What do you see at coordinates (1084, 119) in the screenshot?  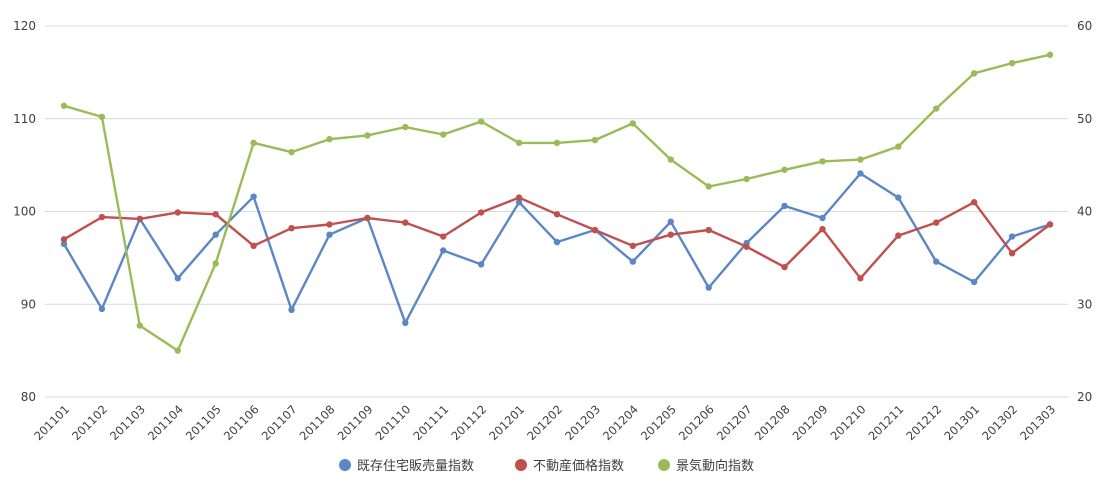 I see `y-right-tick-label: 50` at bounding box center [1084, 119].